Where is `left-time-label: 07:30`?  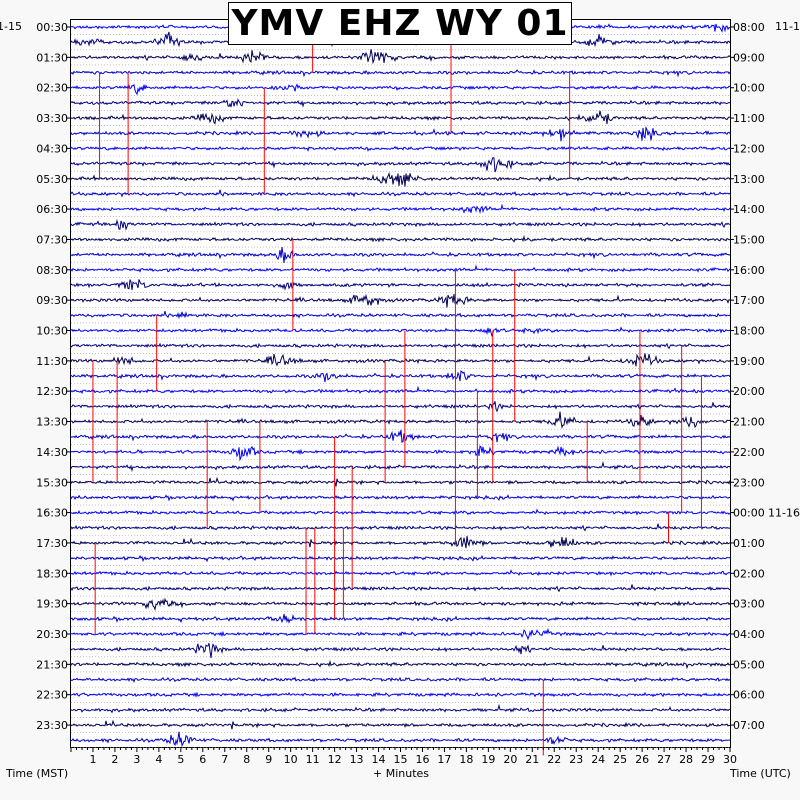
left-time-label: 07:30 is located at coordinates (52, 239).